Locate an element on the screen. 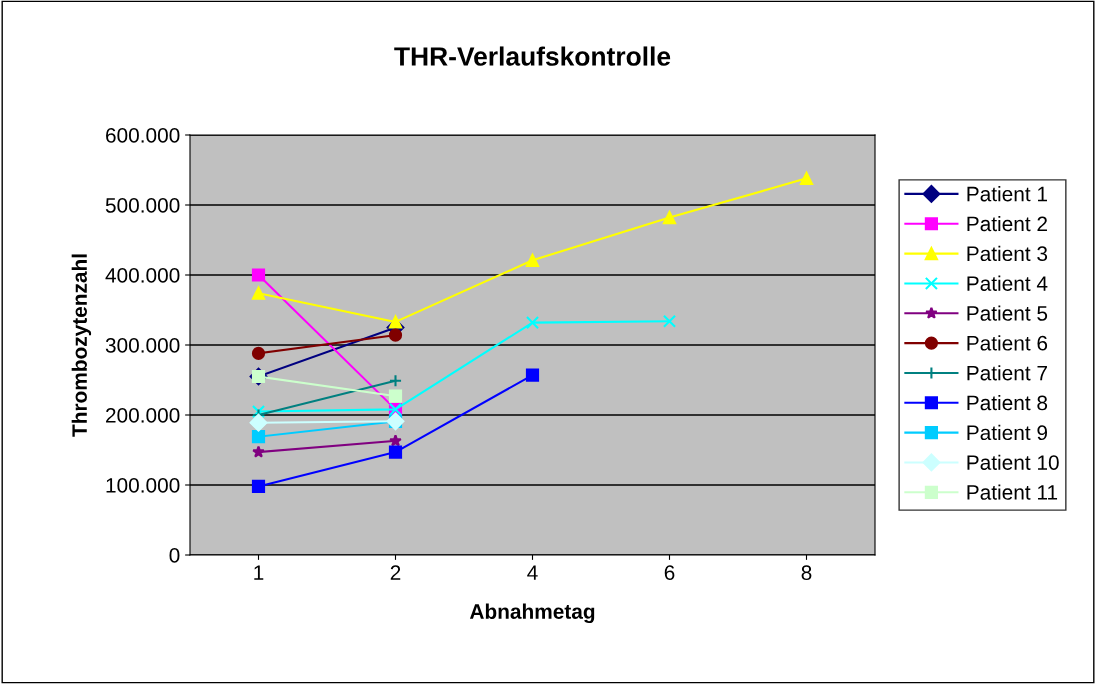 This screenshot has height=684, width=1096. legend-label: Patient 2 is located at coordinates (1007, 223).